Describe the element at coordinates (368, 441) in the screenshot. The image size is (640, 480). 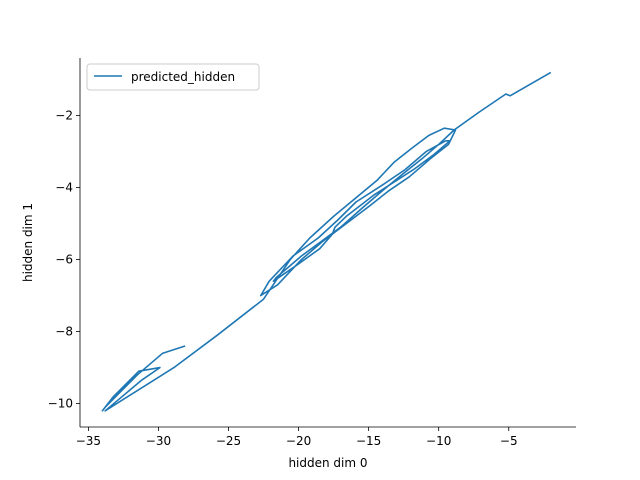
I see `x-tick-label: −15` at that location.